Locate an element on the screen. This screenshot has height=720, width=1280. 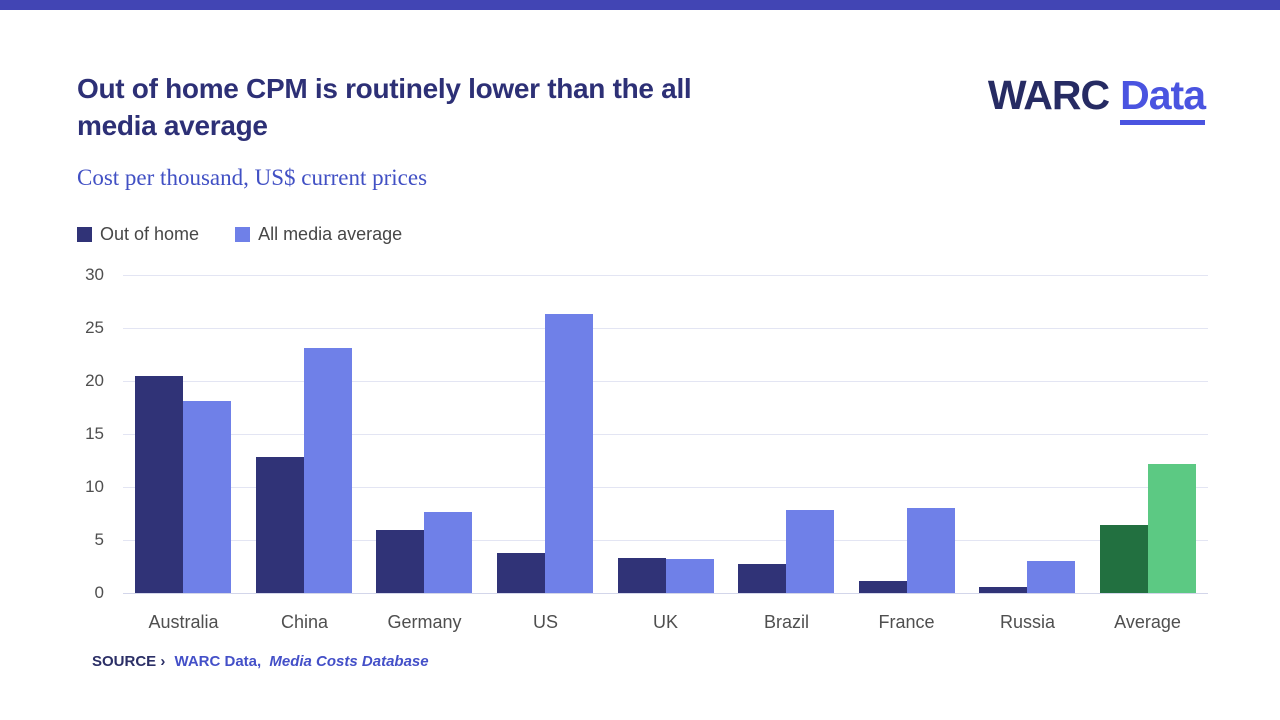
bar-all-media-average-uk is located at coordinates (690, 576).